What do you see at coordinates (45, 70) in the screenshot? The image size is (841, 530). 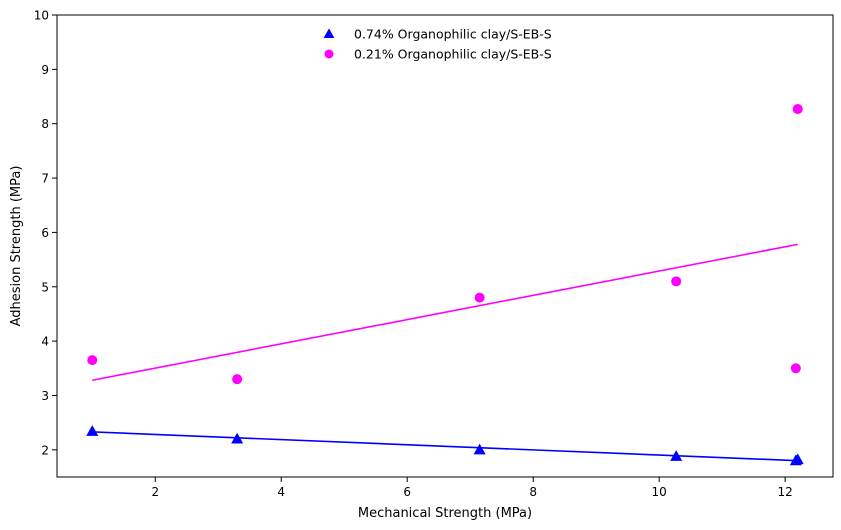 I see `y-tick-label: 9` at bounding box center [45, 70].